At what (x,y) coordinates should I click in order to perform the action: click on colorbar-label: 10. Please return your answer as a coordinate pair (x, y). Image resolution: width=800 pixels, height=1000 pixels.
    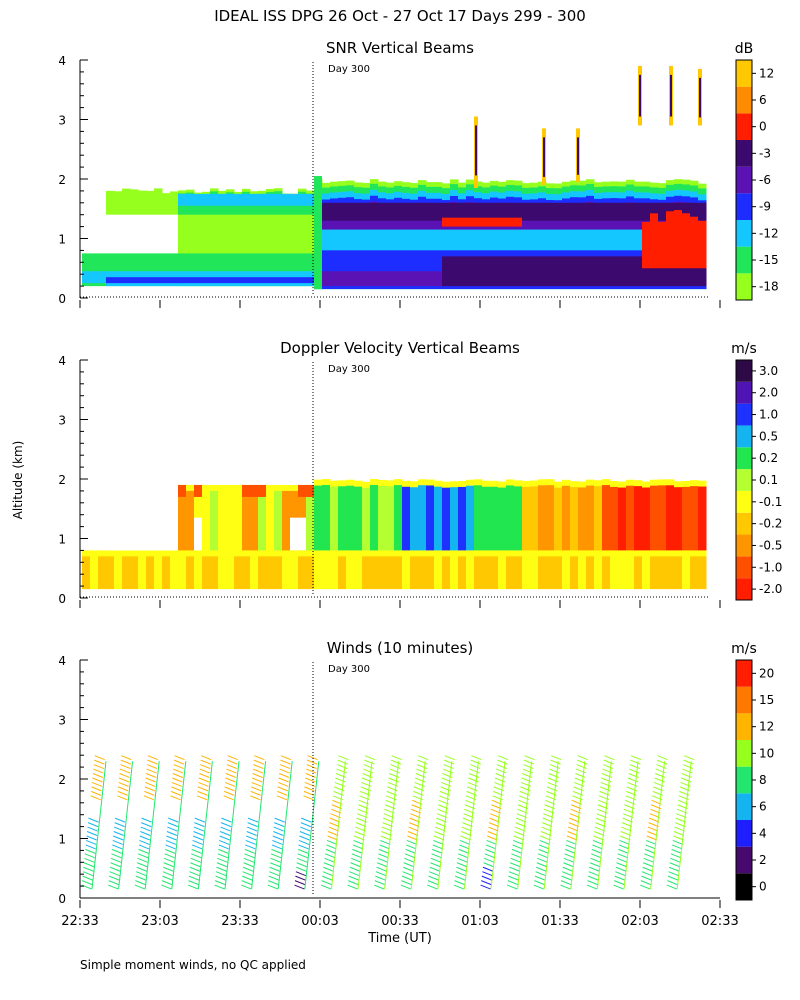
    Looking at the image, I should click on (766, 753).